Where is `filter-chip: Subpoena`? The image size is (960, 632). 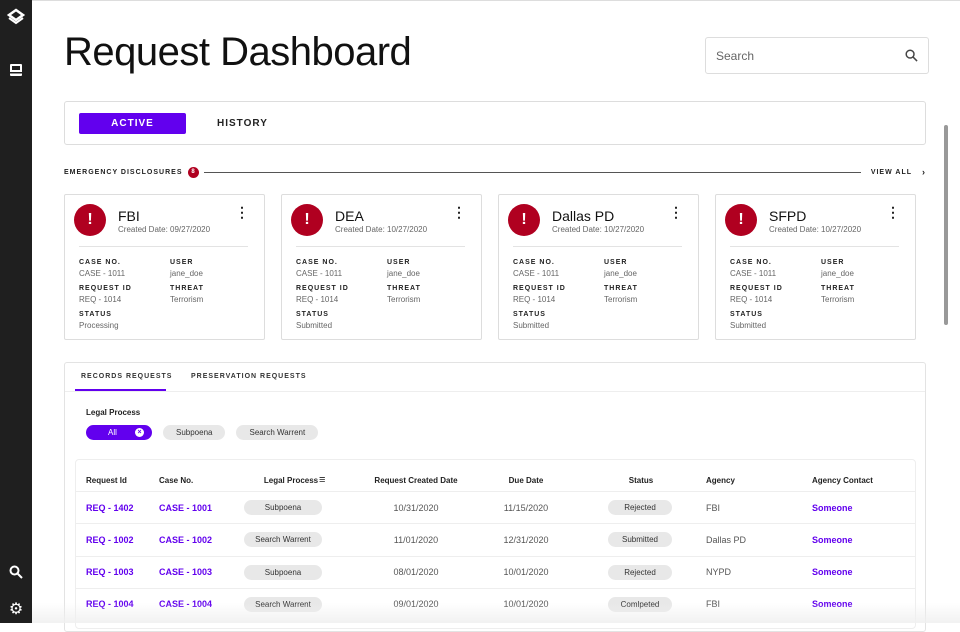
filter-chip: Subpoena is located at coordinates (194, 432).